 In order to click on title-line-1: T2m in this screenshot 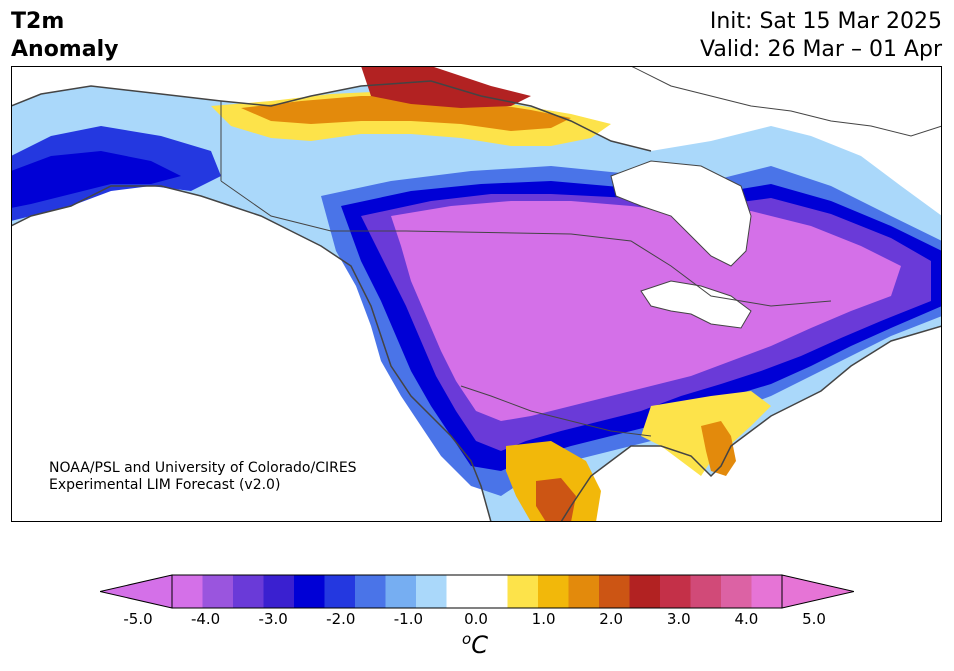, I will do `click(38, 21)`.